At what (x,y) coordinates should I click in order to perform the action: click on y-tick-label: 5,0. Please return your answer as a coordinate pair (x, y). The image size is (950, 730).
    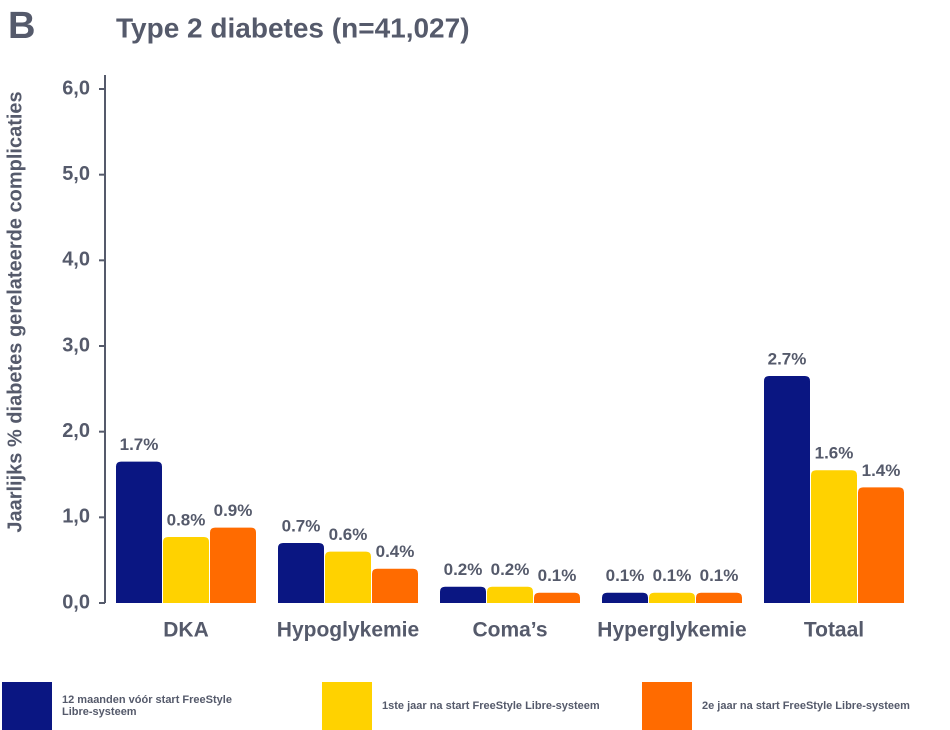
    Looking at the image, I should click on (76, 174).